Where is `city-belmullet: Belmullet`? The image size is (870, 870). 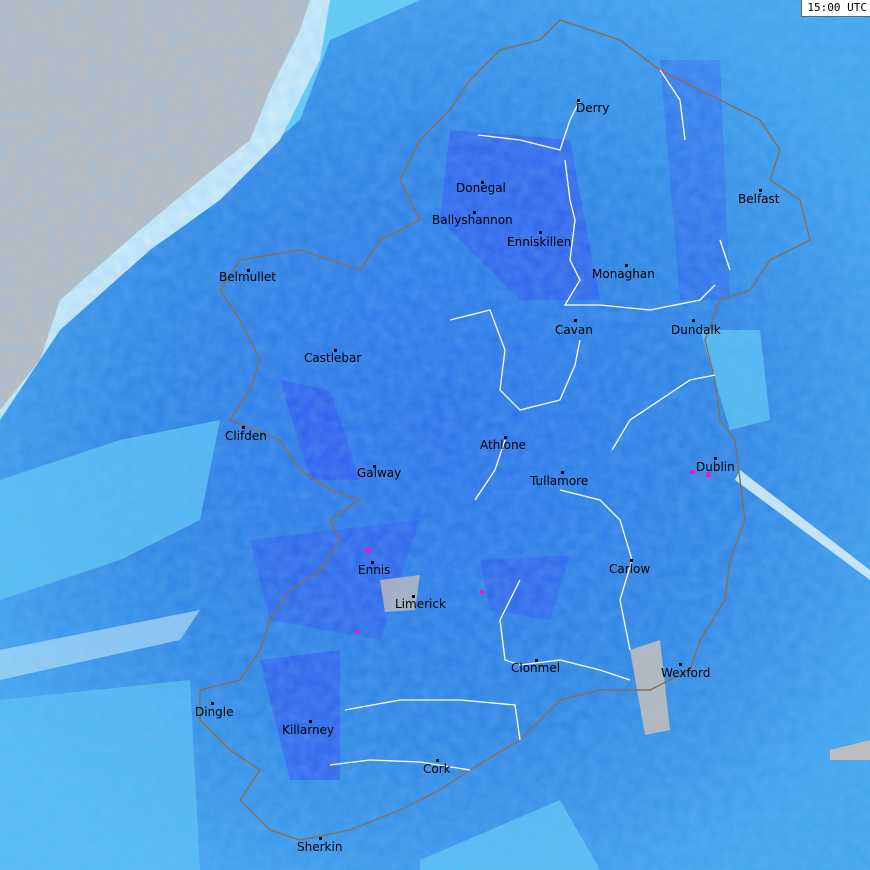 city-belmullet: Belmullet is located at coordinates (247, 276).